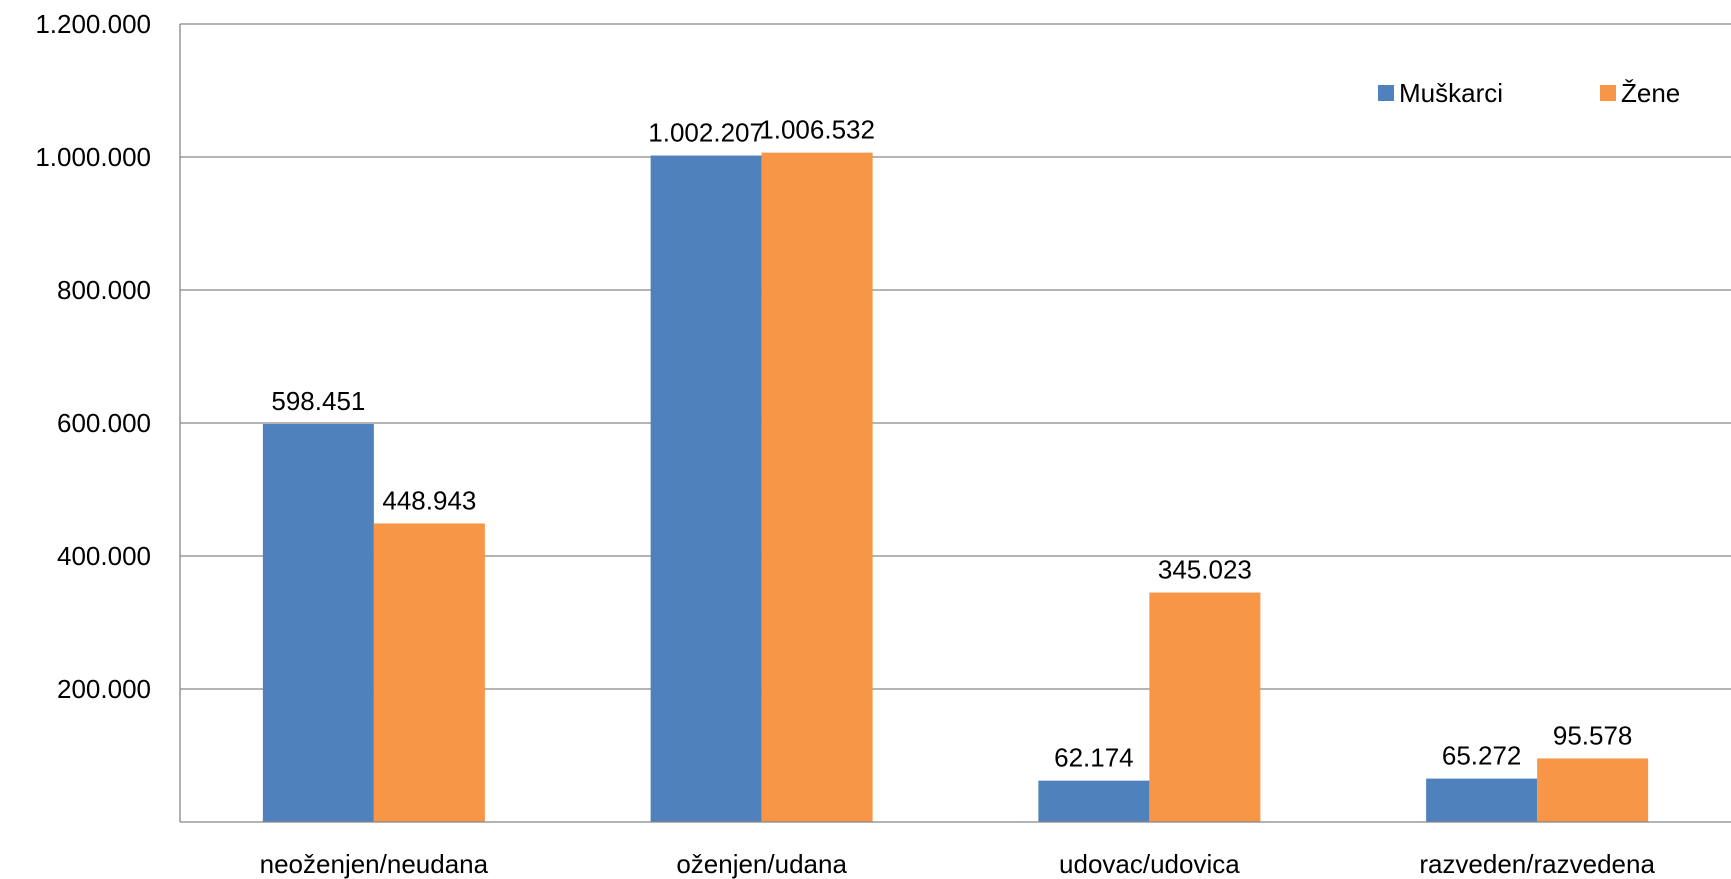  Describe the element at coordinates (374, 864) in the screenshot. I see `x-tick-label: neoženjen/neudana` at that location.